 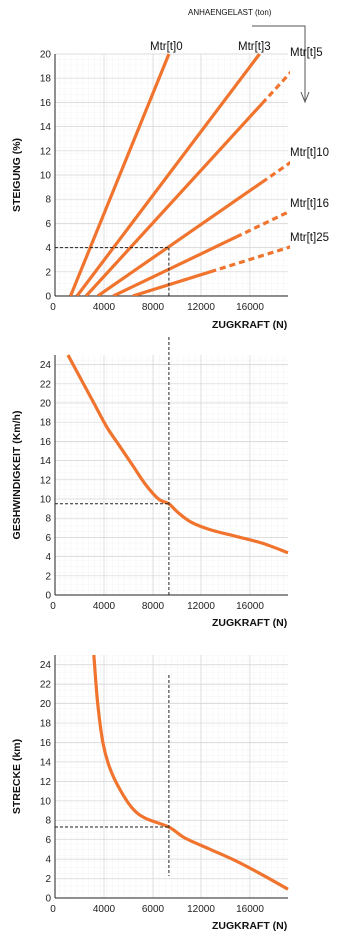 What do you see at coordinates (279, 62) in the screenshot?
I see `header-bracket` at bounding box center [279, 62].